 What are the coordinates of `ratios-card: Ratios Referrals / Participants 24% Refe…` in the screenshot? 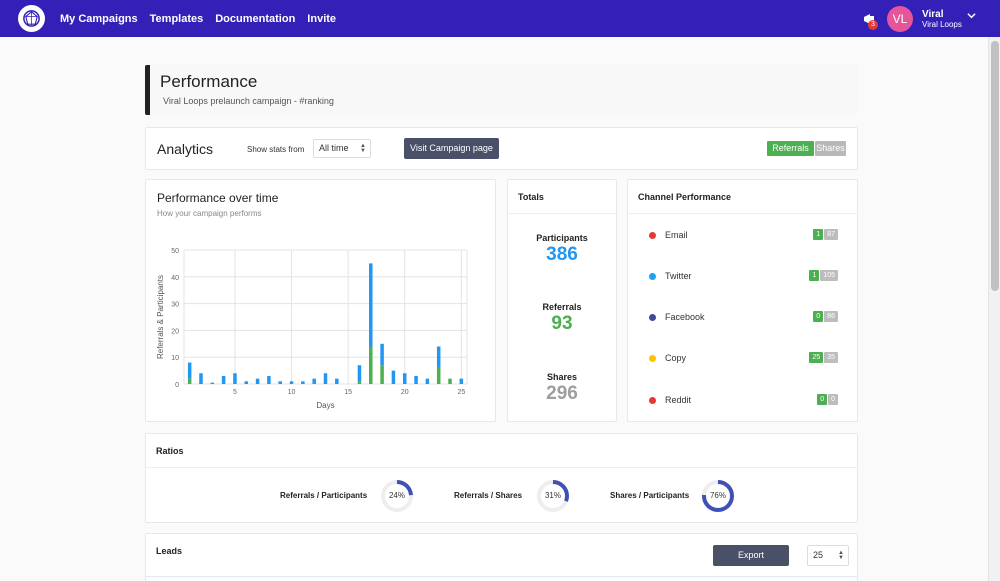 It's located at (501, 478).